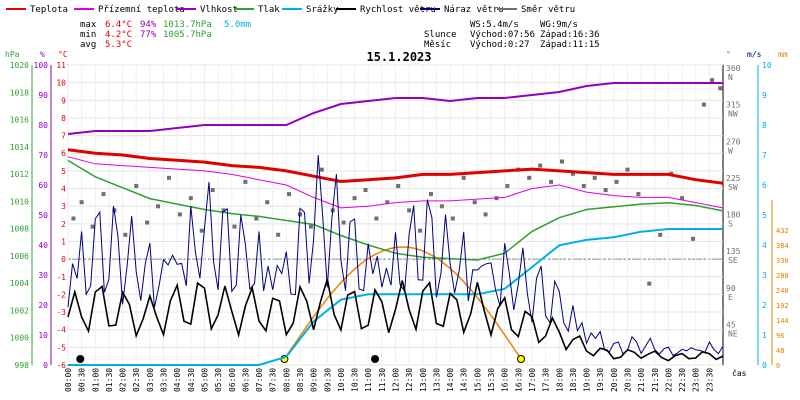 The width and height of the screenshot is (800, 400). What do you see at coordinates (43, 95) in the screenshot?
I see `humidity-tick-label: 90` at bounding box center [43, 95].